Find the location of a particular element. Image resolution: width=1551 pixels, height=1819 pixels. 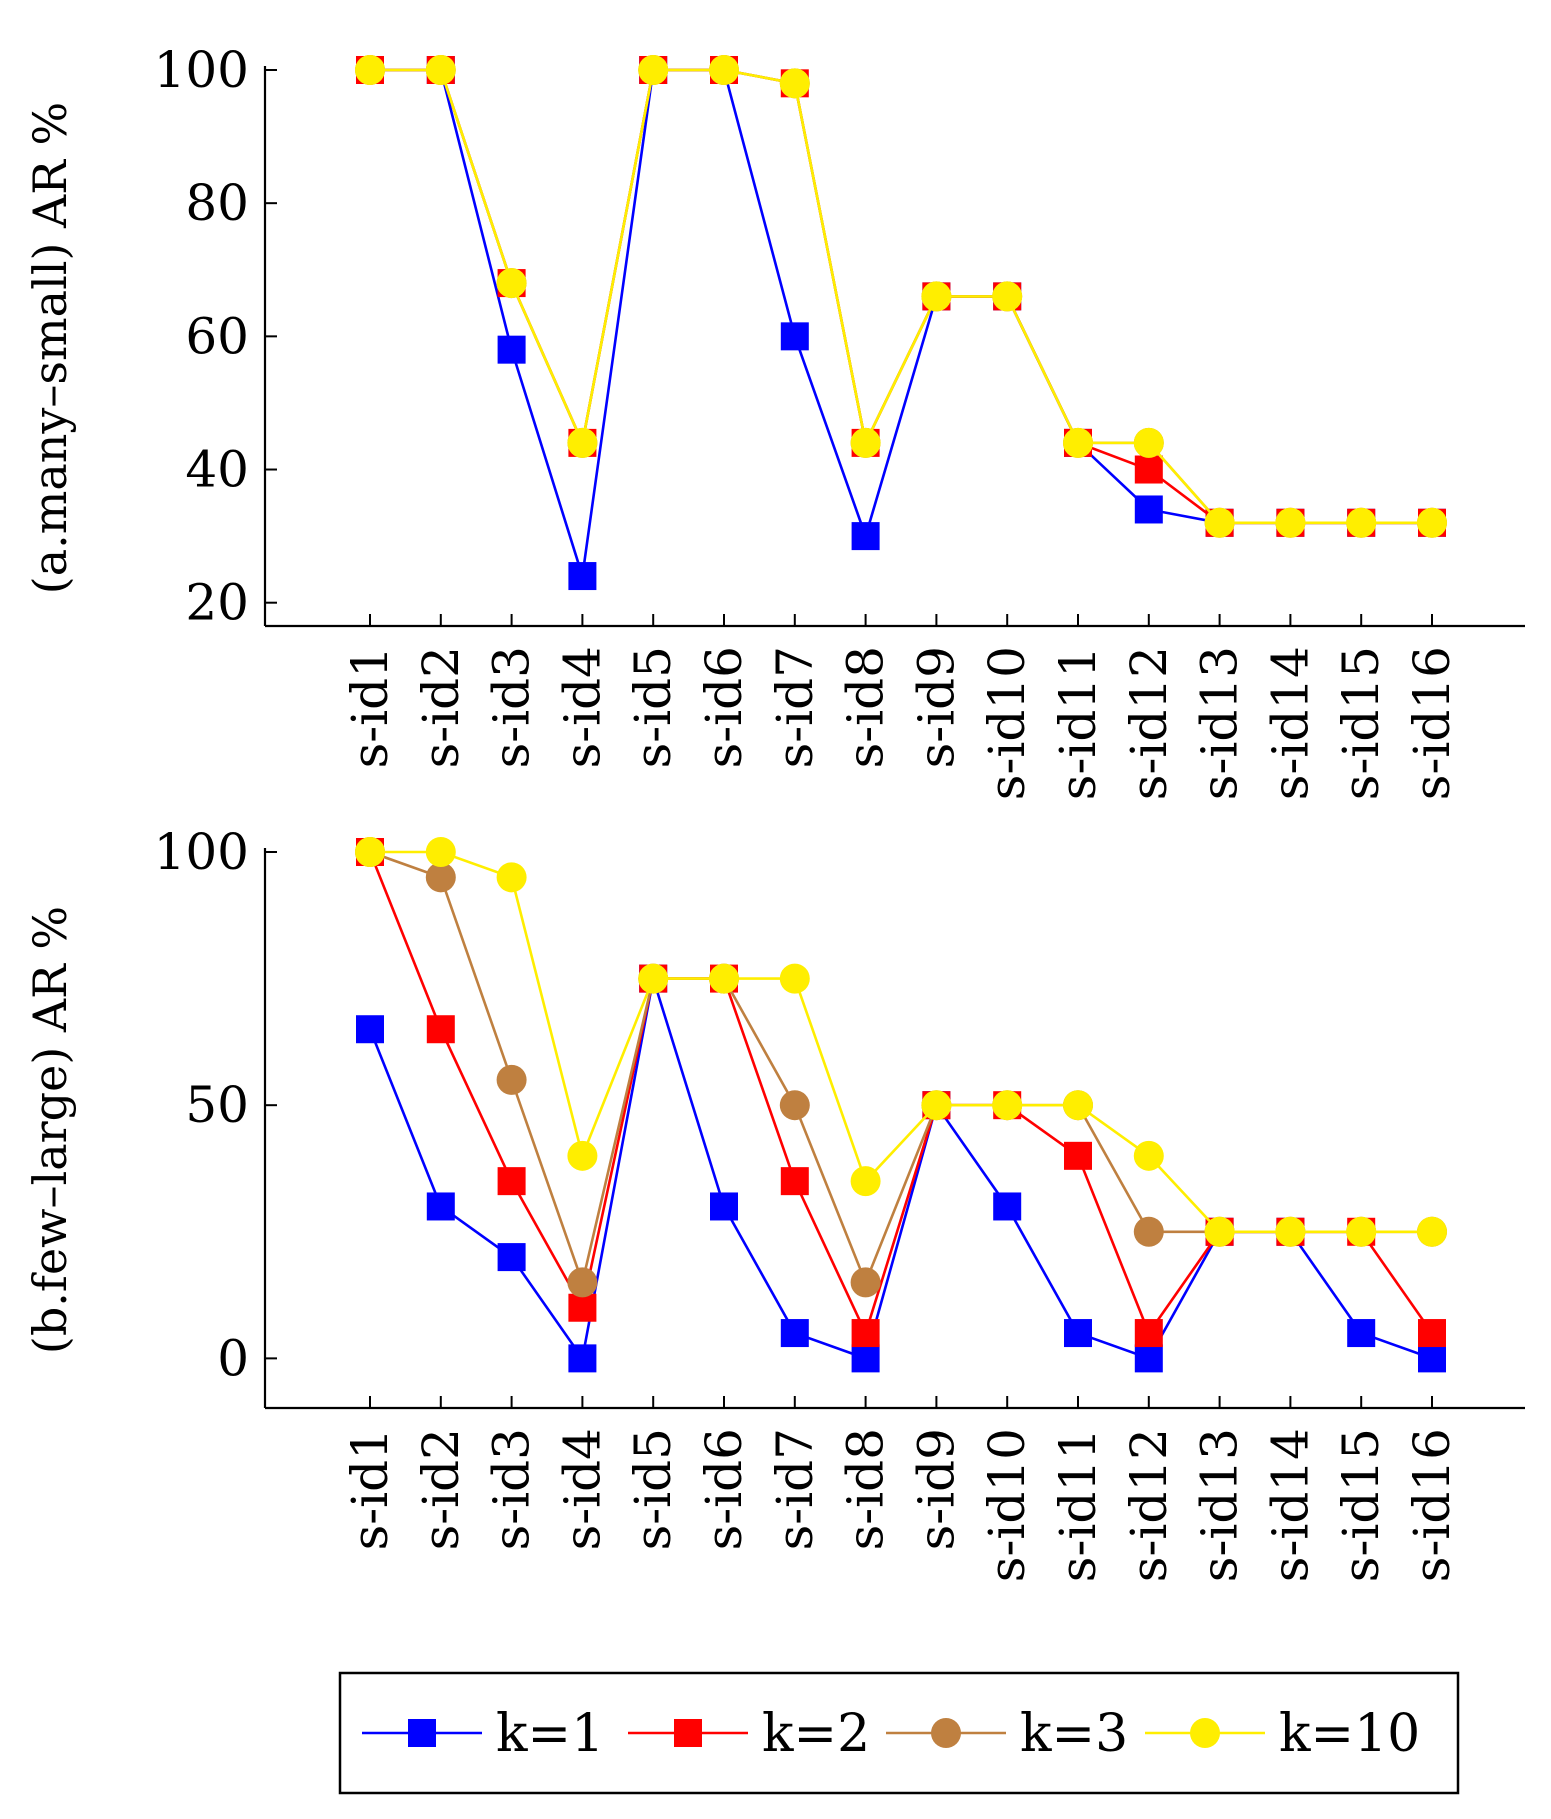

series-line-k=1 is located at coordinates (900, 1170).